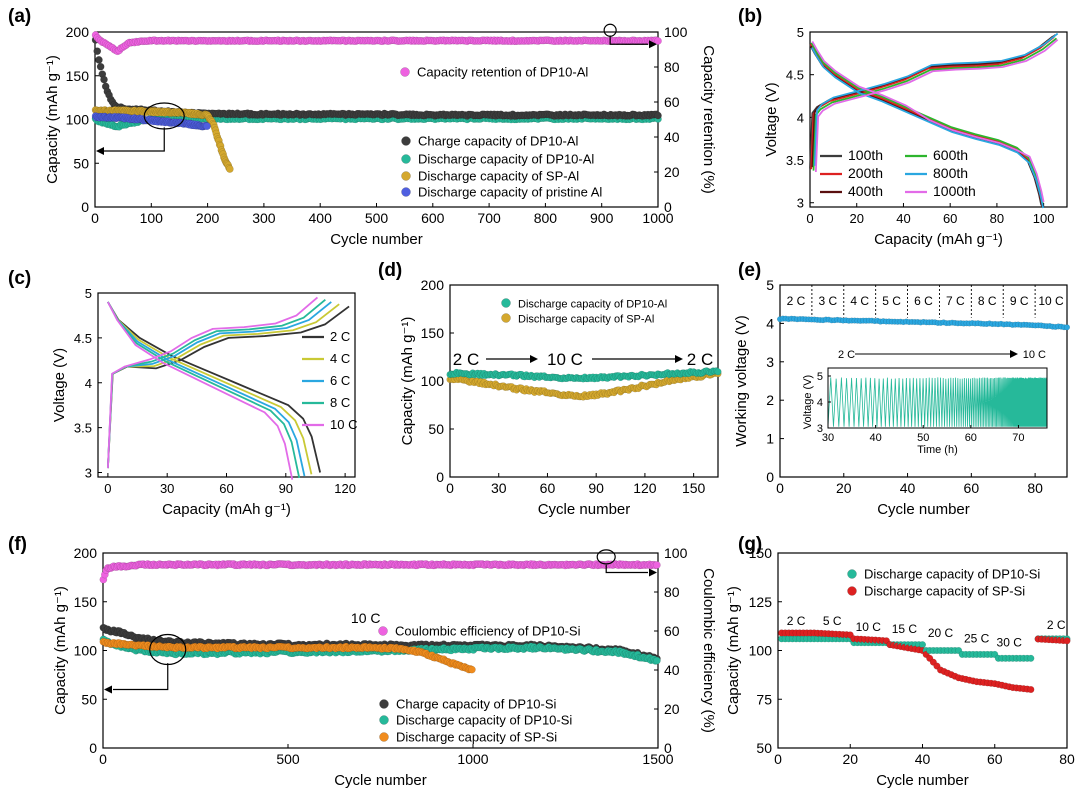  I want to click on legend-entry: 6 C, so click(340, 380).